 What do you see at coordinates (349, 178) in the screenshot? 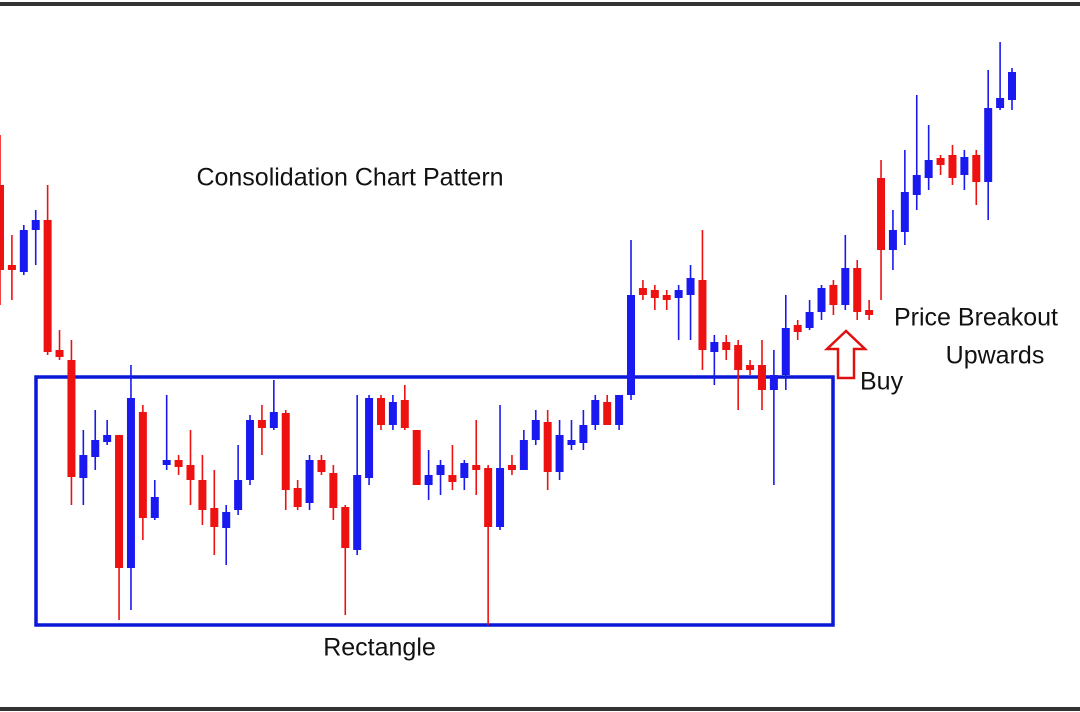
I see `chart-title: Consolidation Chart Pattern` at bounding box center [349, 178].